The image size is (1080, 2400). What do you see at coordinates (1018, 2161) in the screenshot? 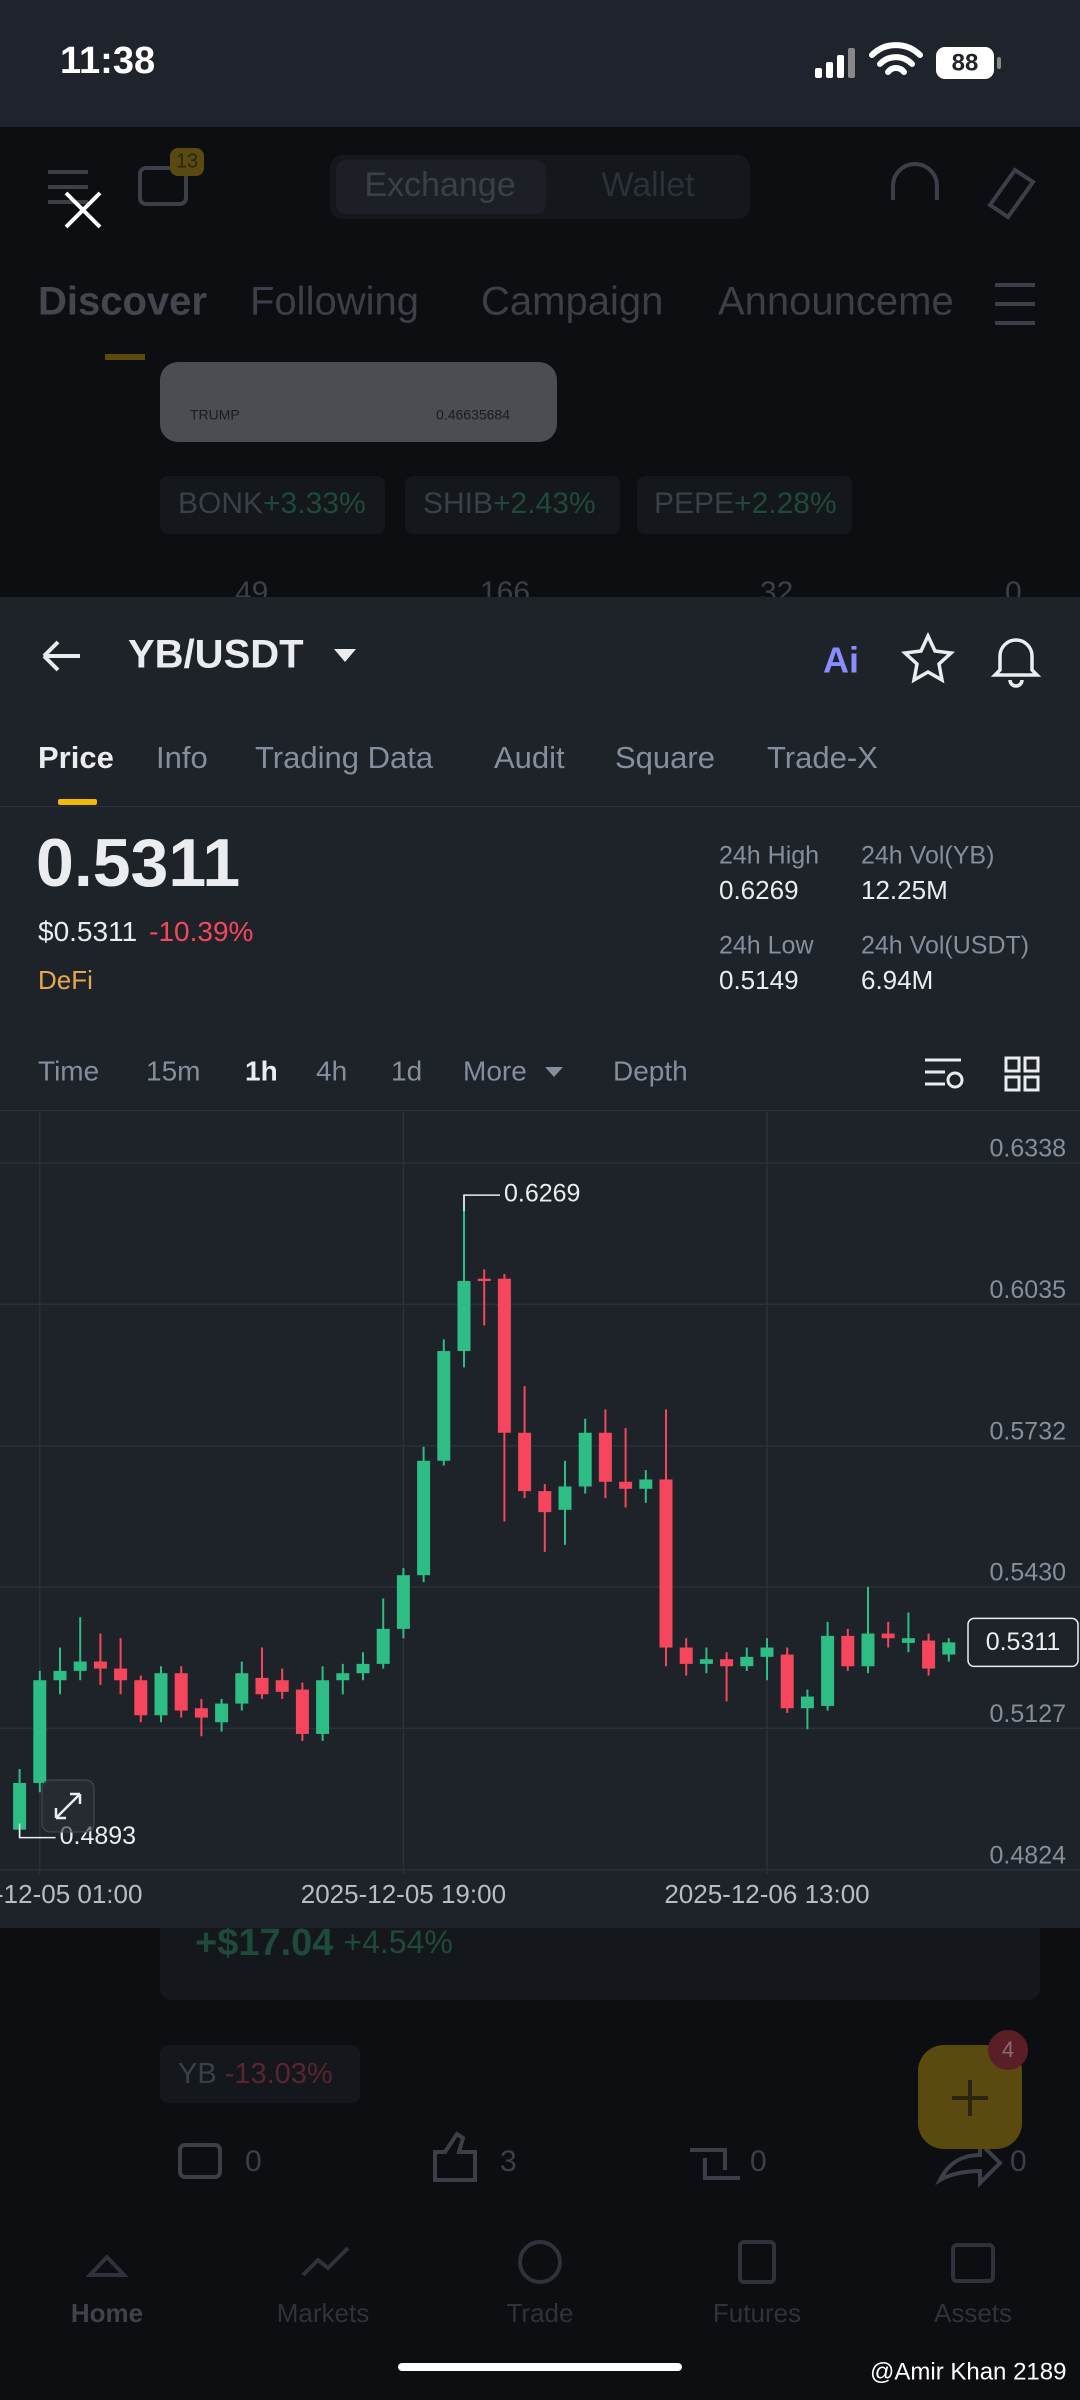
I see `post-stat: 0` at bounding box center [1018, 2161].